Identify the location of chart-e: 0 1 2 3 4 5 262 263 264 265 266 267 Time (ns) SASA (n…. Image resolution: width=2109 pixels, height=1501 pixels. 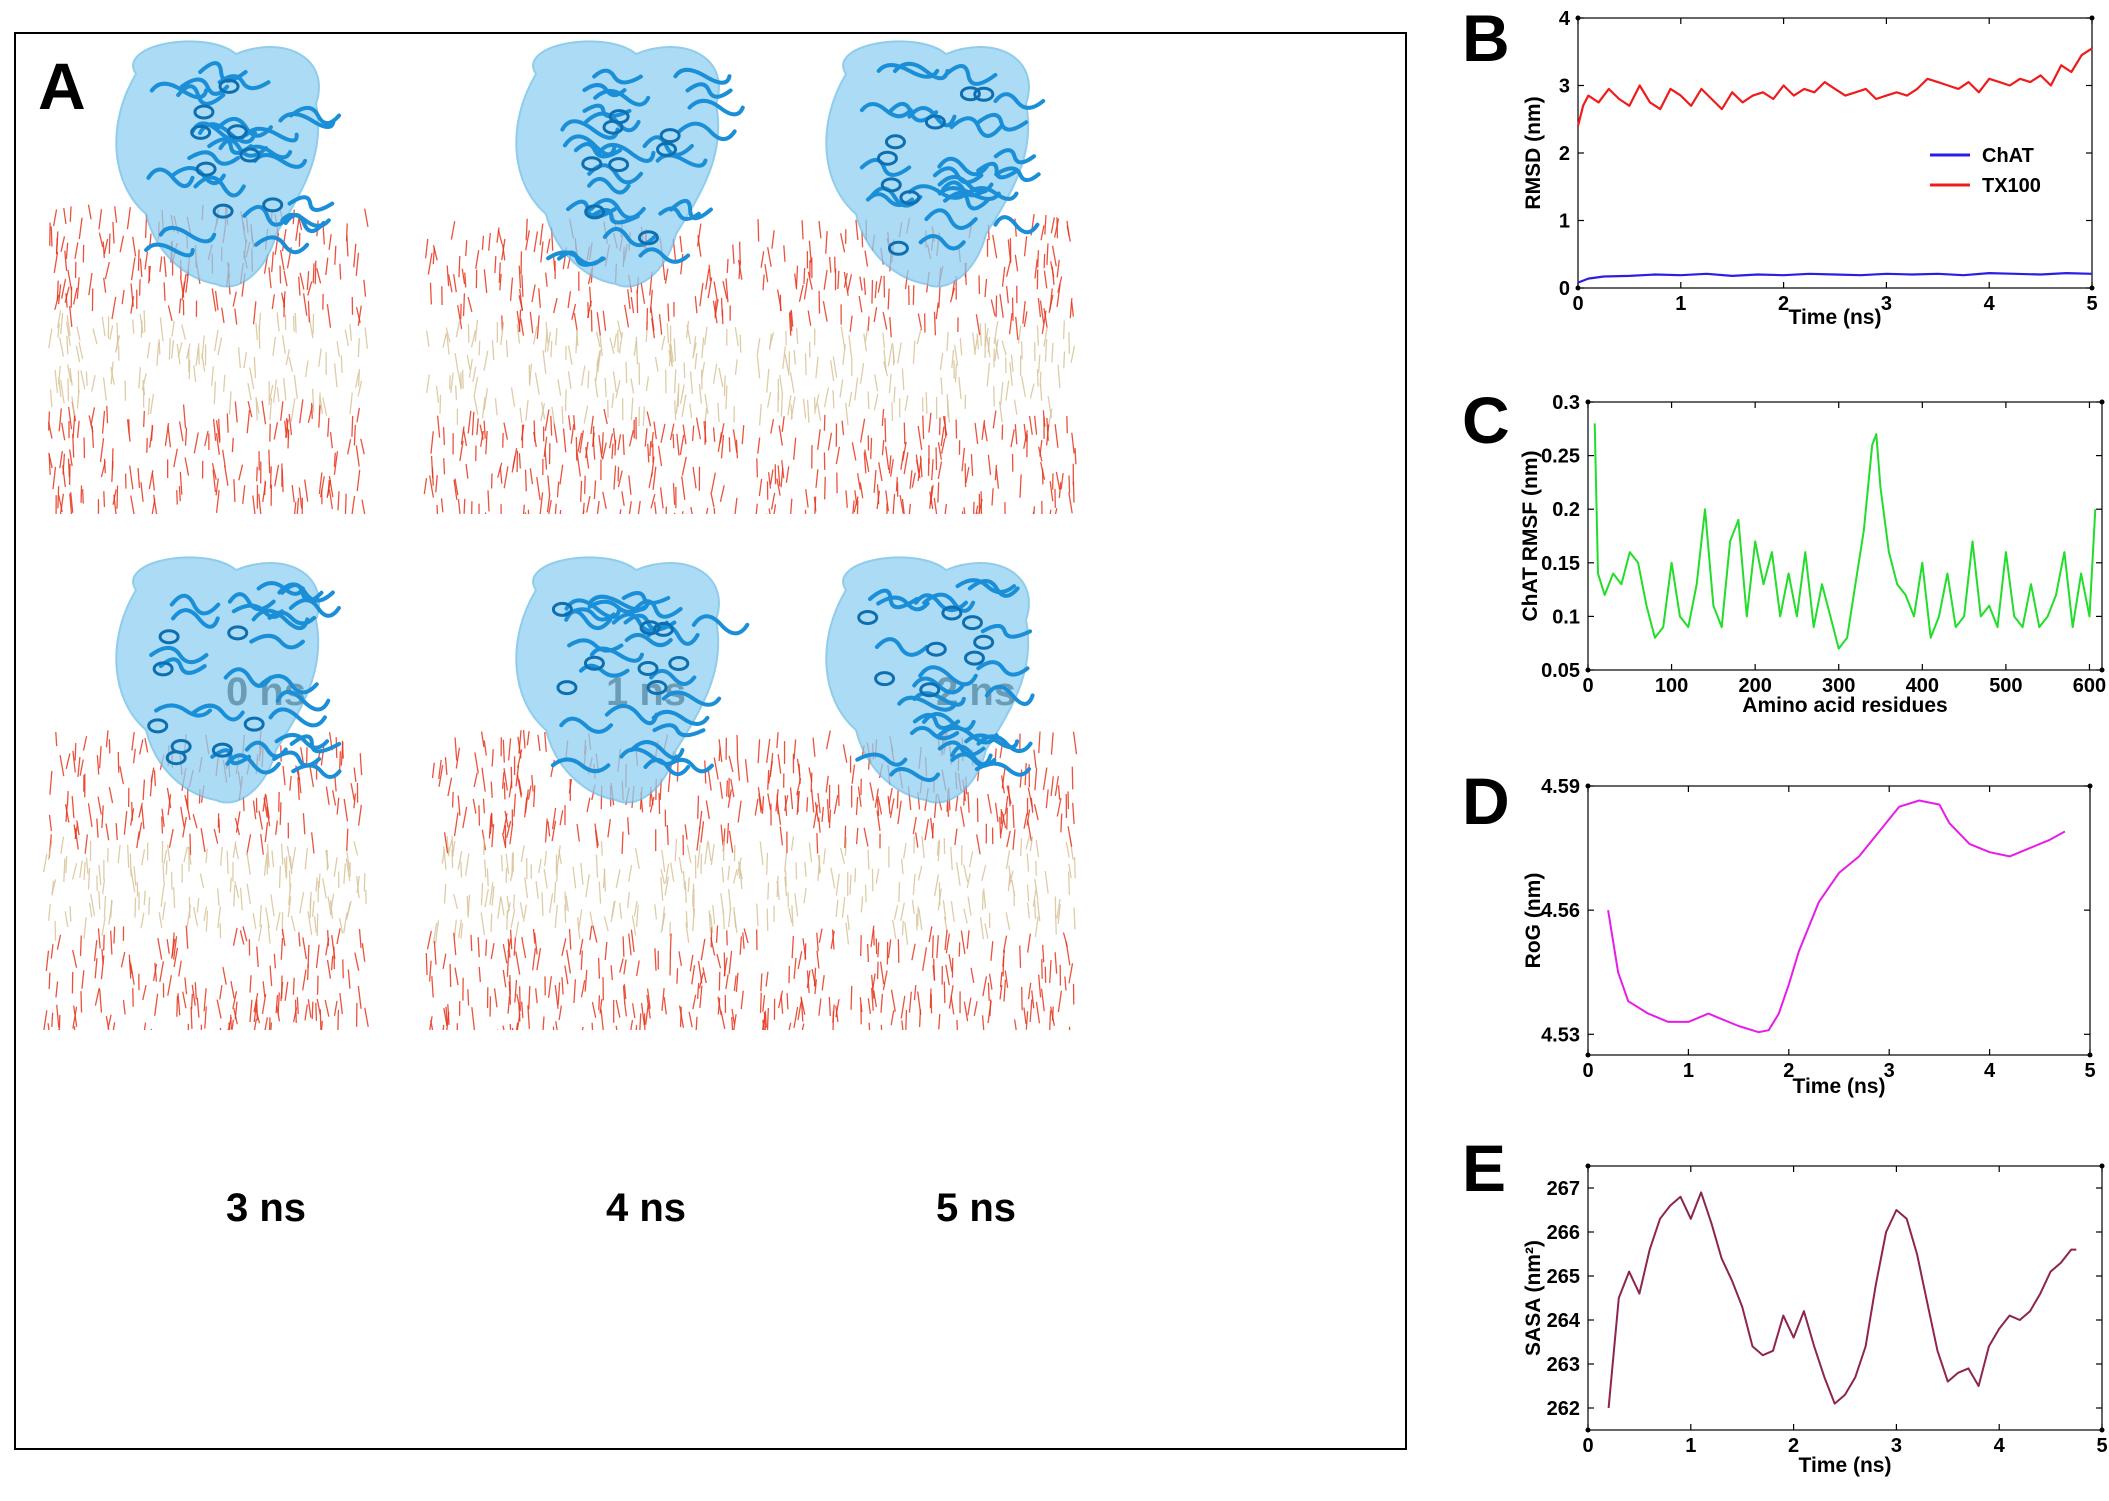
(1815, 1320).